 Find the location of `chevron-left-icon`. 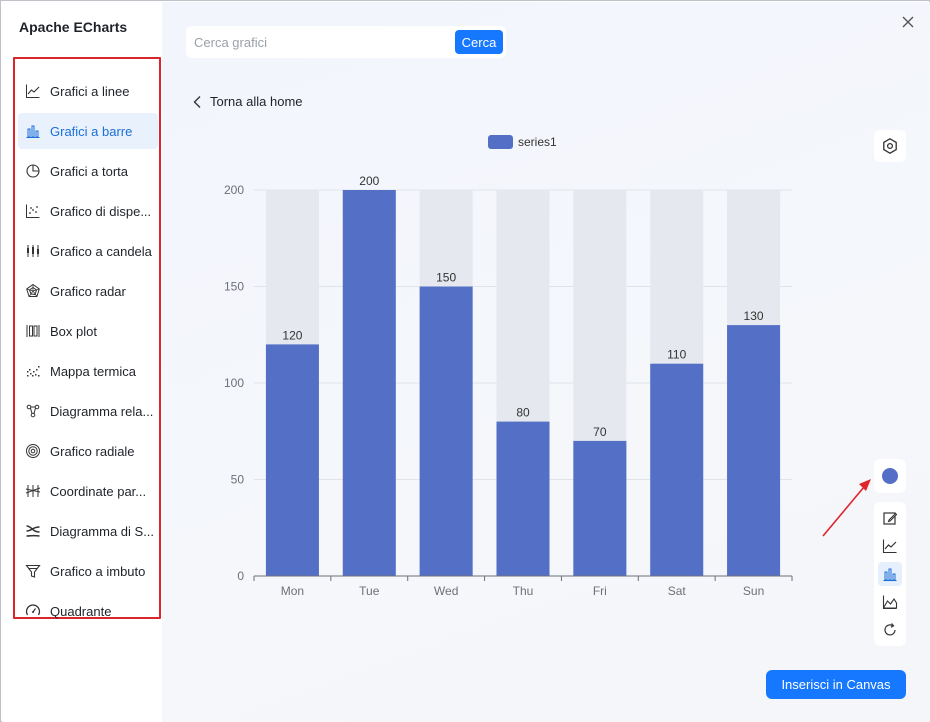

chevron-left-icon is located at coordinates (197, 101).